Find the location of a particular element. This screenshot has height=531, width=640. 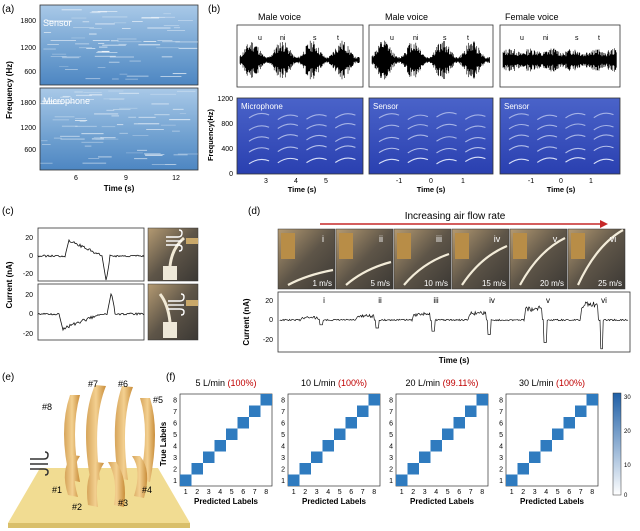

matrix-title-3: 20 L/min (99.11%) is located at coordinates (442, 383).